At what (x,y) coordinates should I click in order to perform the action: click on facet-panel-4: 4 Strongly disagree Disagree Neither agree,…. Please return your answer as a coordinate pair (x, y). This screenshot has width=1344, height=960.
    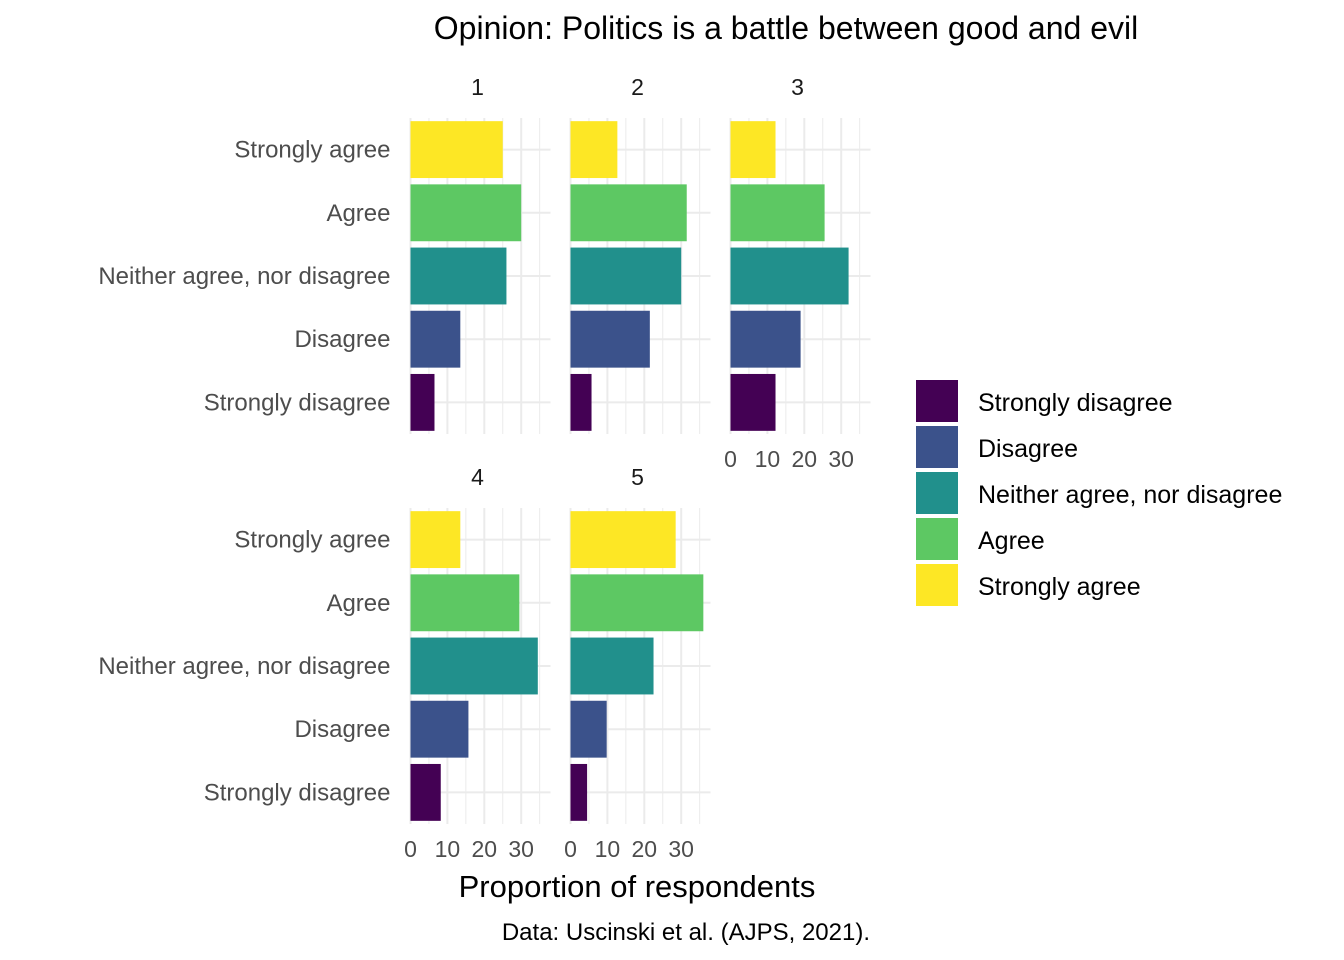
    Looking at the image, I should click on (324, 663).